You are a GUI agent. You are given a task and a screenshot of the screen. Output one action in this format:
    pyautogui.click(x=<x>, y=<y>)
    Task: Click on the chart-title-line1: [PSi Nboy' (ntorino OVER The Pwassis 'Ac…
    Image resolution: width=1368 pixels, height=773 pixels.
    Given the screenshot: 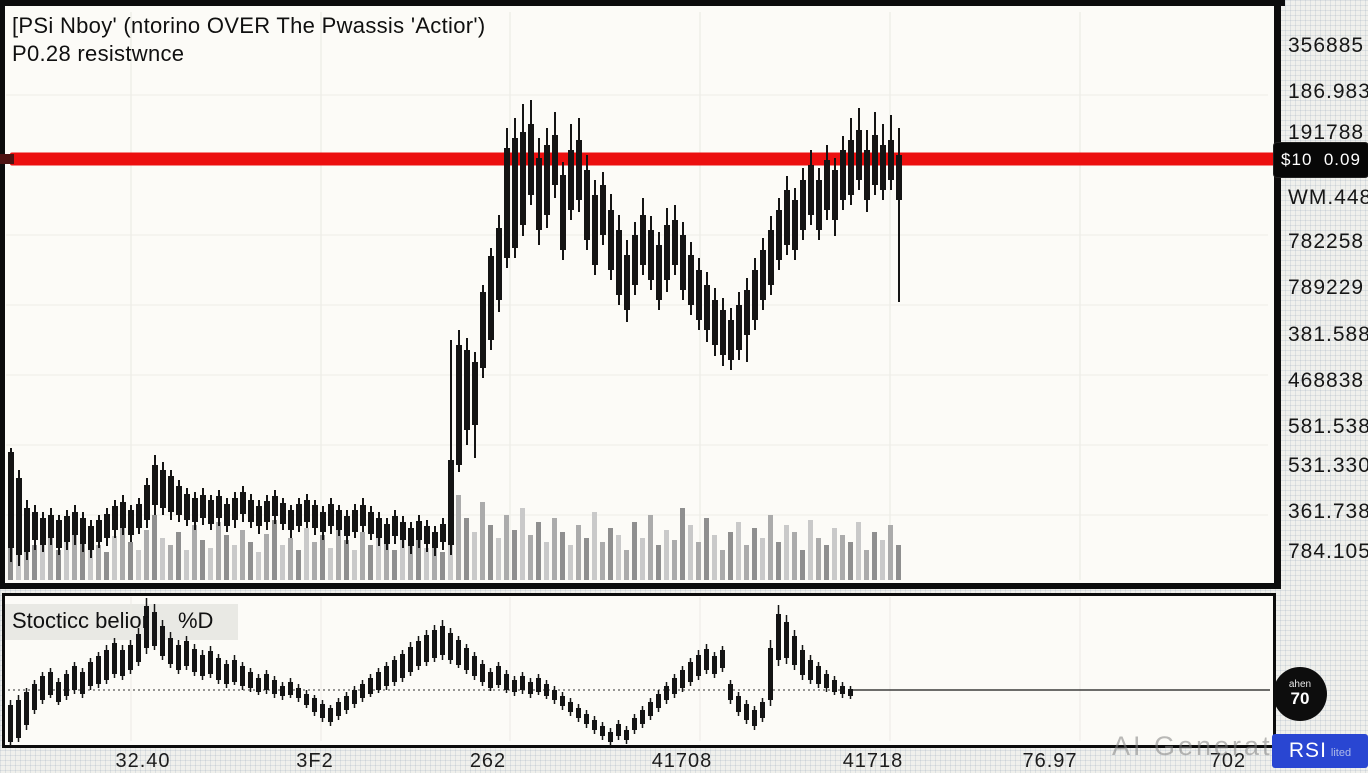 What is the action you would take?
    pyautogui.click(x=249, y=25)
    